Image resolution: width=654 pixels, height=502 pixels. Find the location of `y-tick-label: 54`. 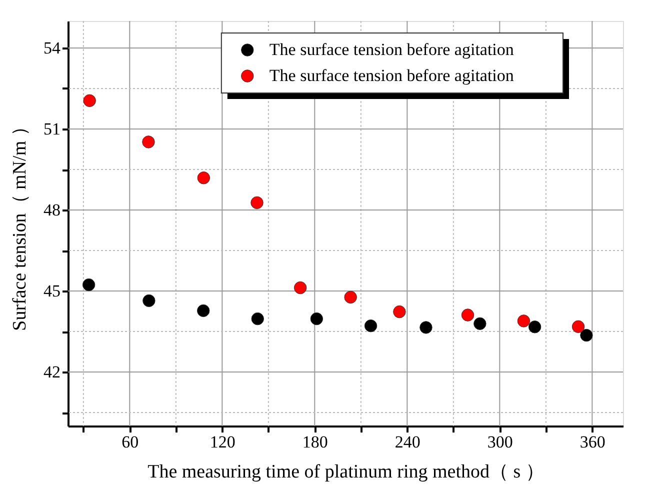

y-tick-label: 54 is located at coordinates (52, 48).